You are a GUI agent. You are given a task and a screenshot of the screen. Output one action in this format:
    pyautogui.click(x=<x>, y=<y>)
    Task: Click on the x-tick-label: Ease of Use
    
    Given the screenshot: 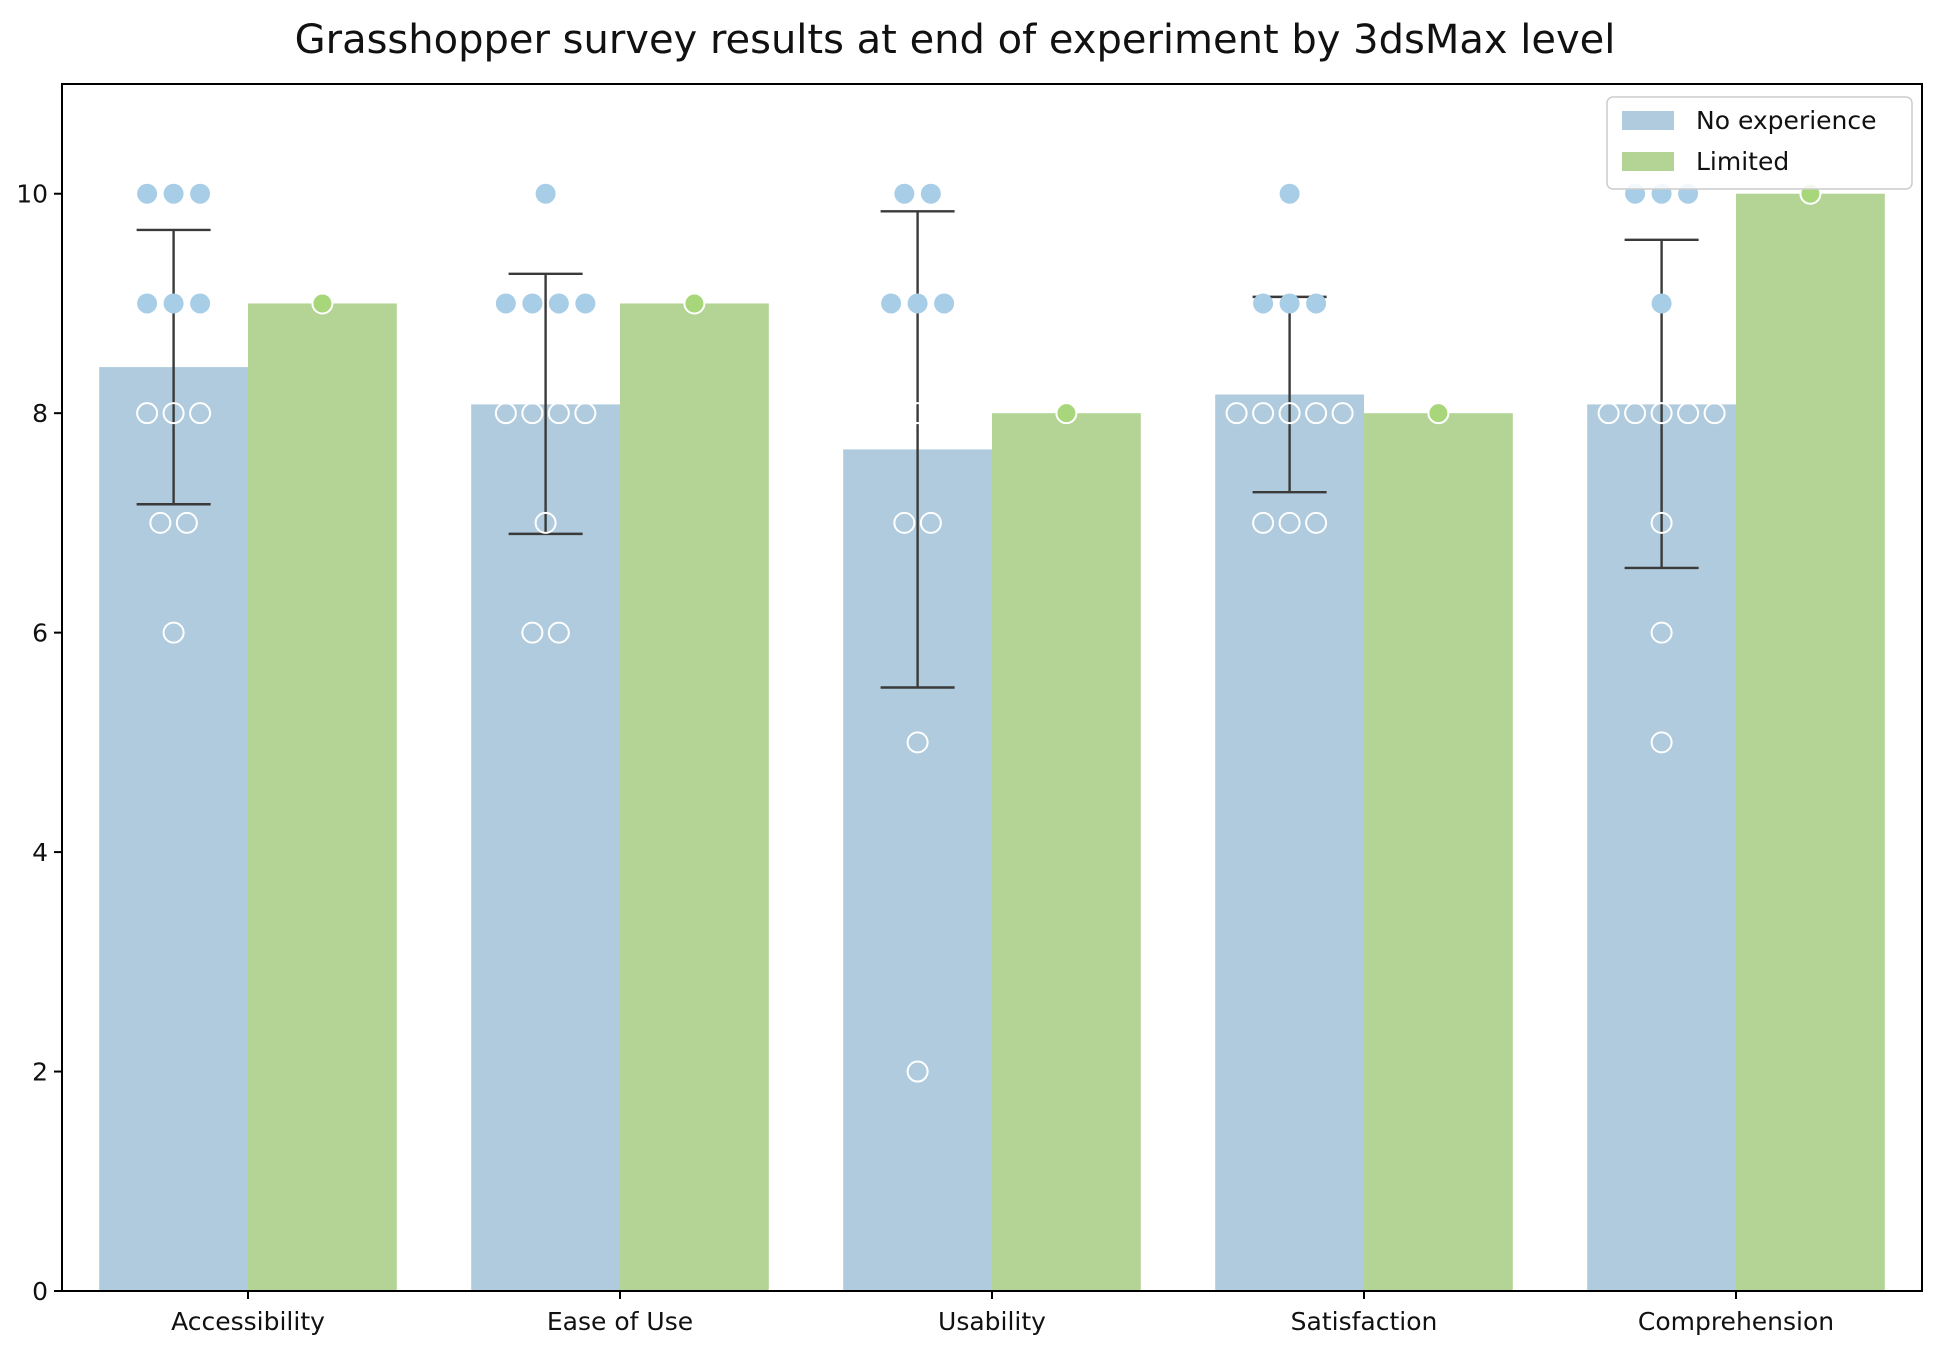 What is the action you would take?
    pyautogui.click(x=620, y=1321)
    